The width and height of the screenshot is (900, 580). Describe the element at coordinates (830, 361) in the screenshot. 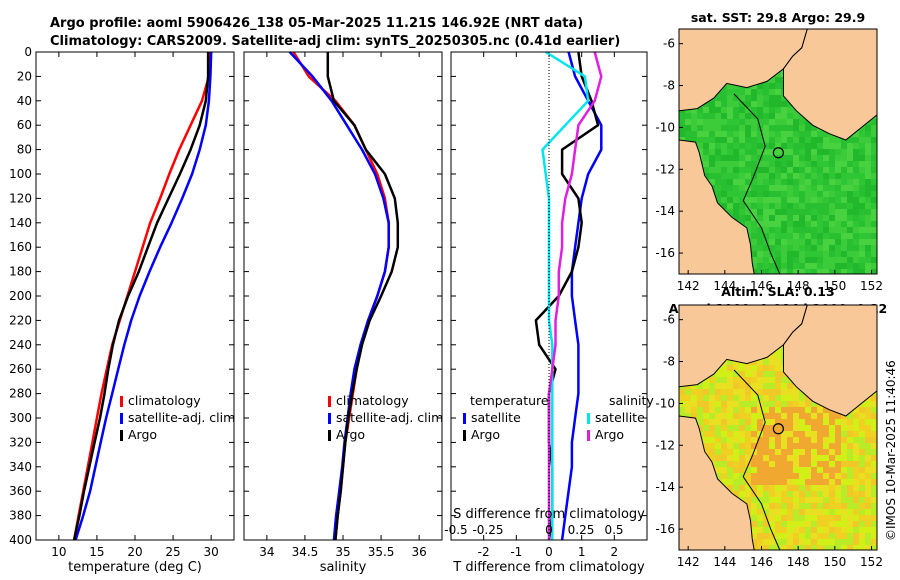

I see `land-papuan-peninsula` at that location.